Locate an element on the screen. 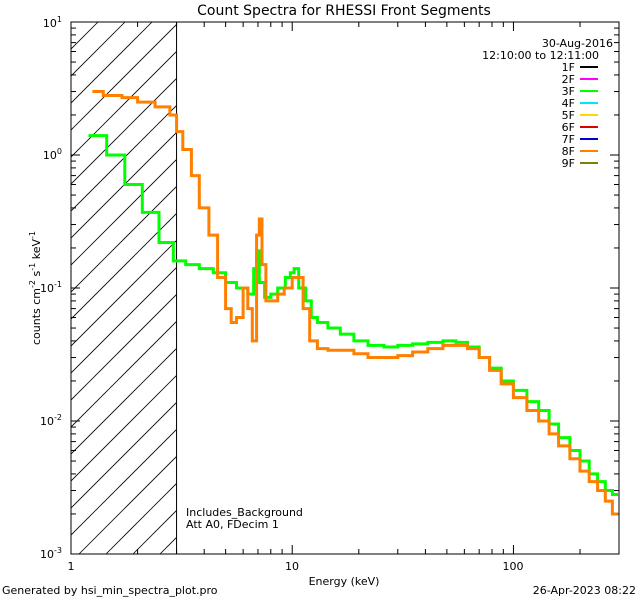 The height and width of the screenshot is (600, 640). x-tick-label-100: 100 is located at coordinates (513, 566).